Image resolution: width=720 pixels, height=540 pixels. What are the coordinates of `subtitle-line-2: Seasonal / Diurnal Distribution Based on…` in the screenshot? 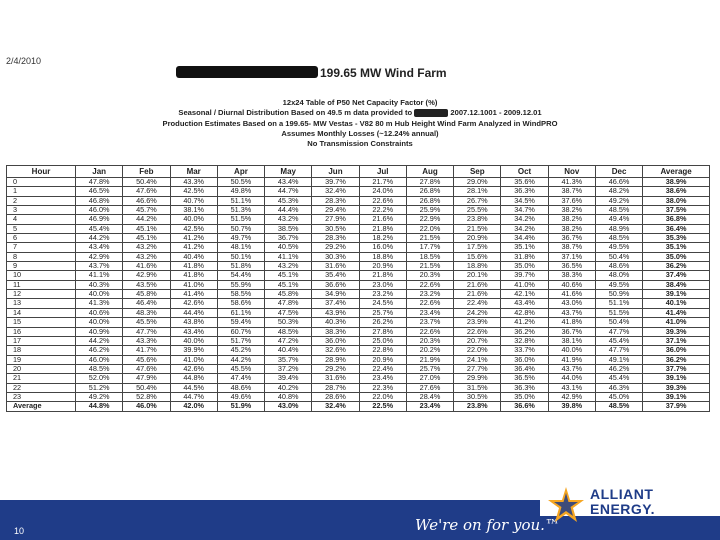 It's located at (360, 113).